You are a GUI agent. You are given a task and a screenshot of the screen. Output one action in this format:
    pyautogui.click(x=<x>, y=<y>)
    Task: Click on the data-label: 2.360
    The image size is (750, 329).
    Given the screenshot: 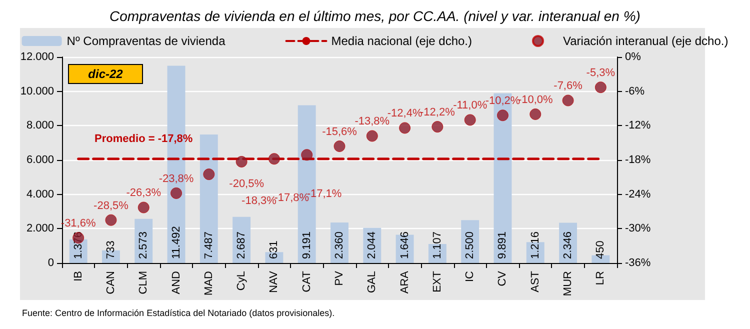 What is the action you would take?
    pyautogui.click(x=340, y=245)
    